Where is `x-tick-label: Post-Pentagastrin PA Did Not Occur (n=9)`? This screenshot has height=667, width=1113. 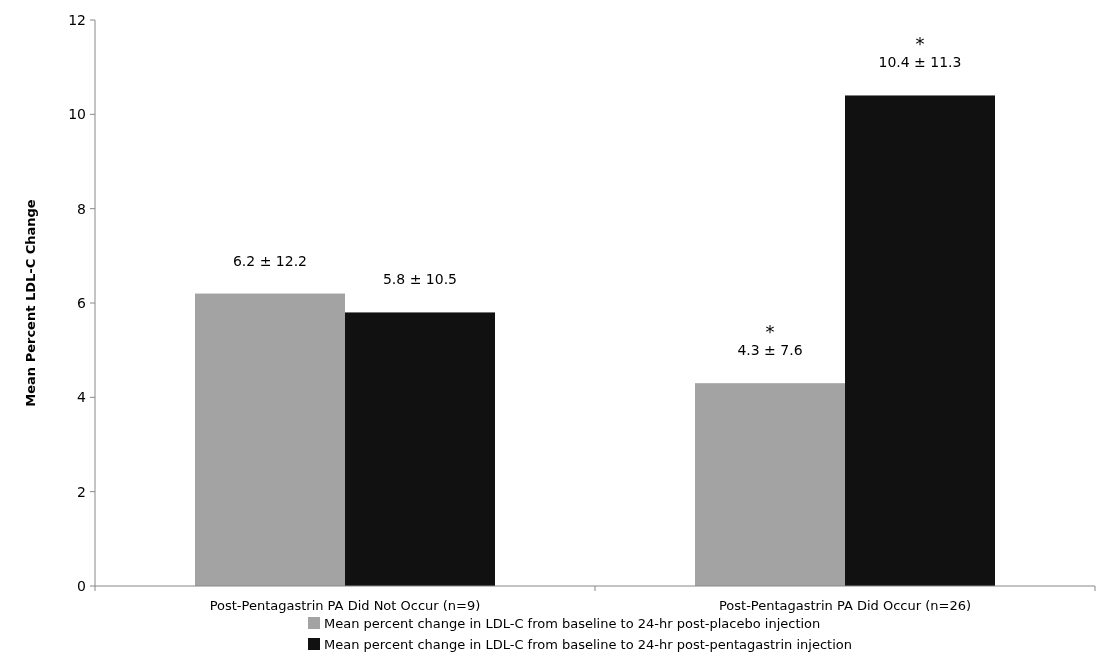 x-tick-label: Post-Pentagastrin PA Did Not Occur (n=9) is located at coordinates (345, 605).